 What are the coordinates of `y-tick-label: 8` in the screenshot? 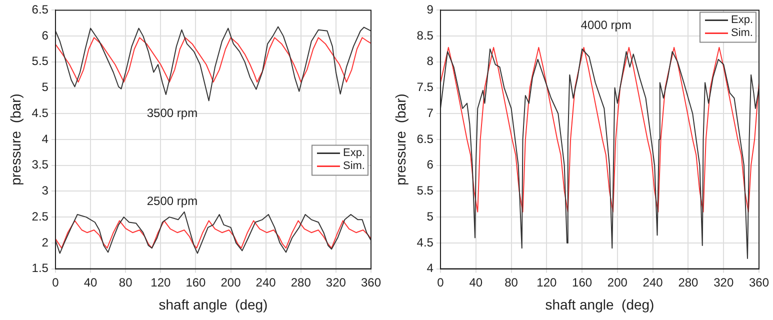 It's located at (430, 61).